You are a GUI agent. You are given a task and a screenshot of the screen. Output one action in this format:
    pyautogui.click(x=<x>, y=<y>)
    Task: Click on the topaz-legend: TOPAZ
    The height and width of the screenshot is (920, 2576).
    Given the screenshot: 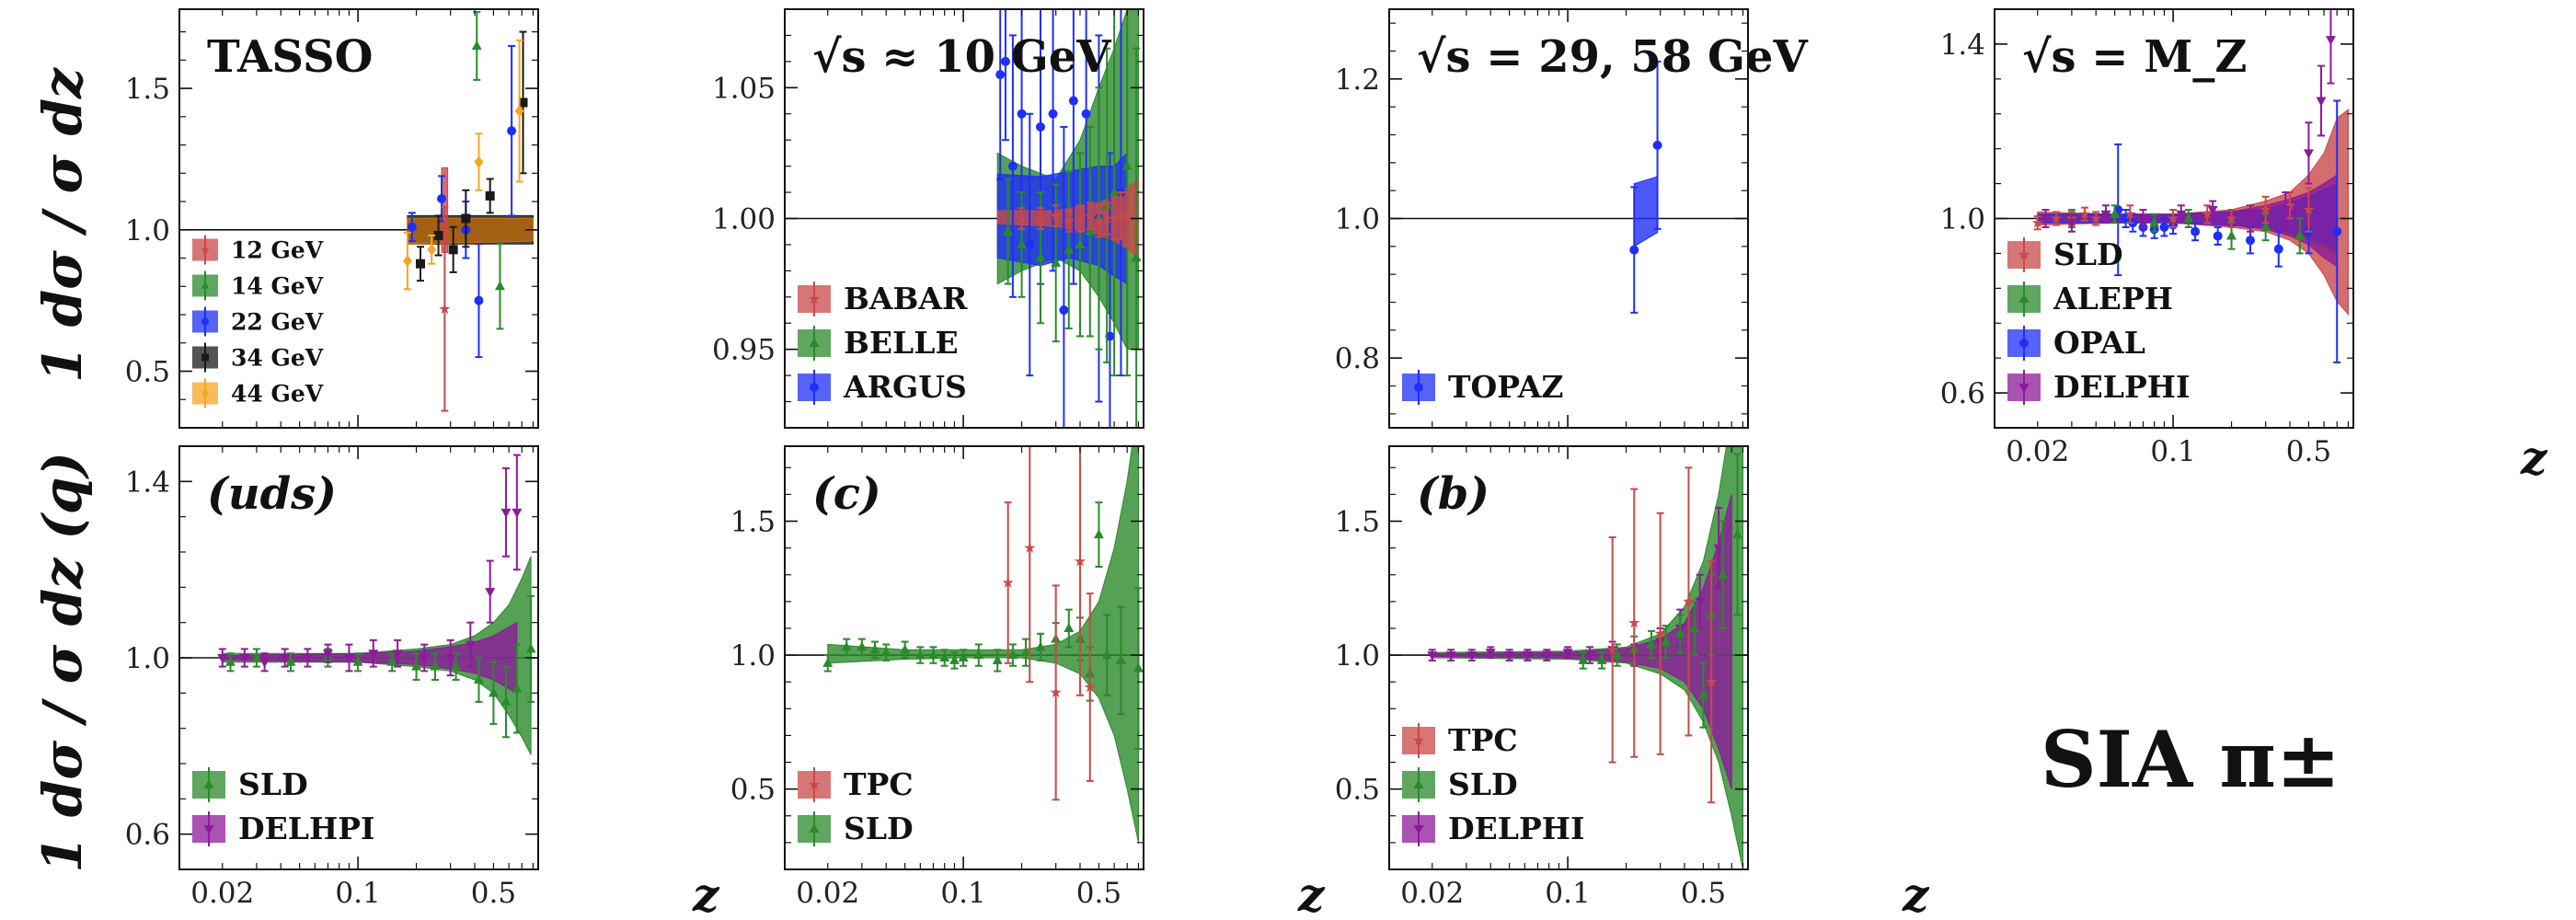 What is the action you would take?
    pyautogui.click(x=1482, y=387)
    